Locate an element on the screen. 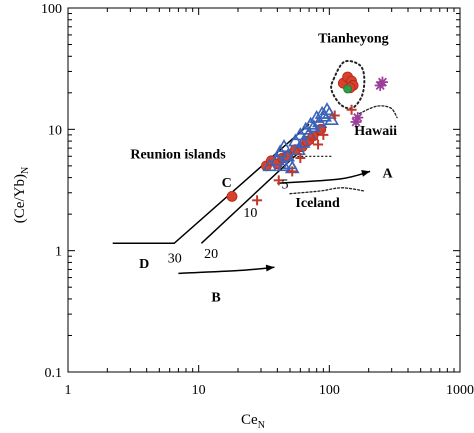  x-tick-label: 1 is located at coordinates (68, 390).